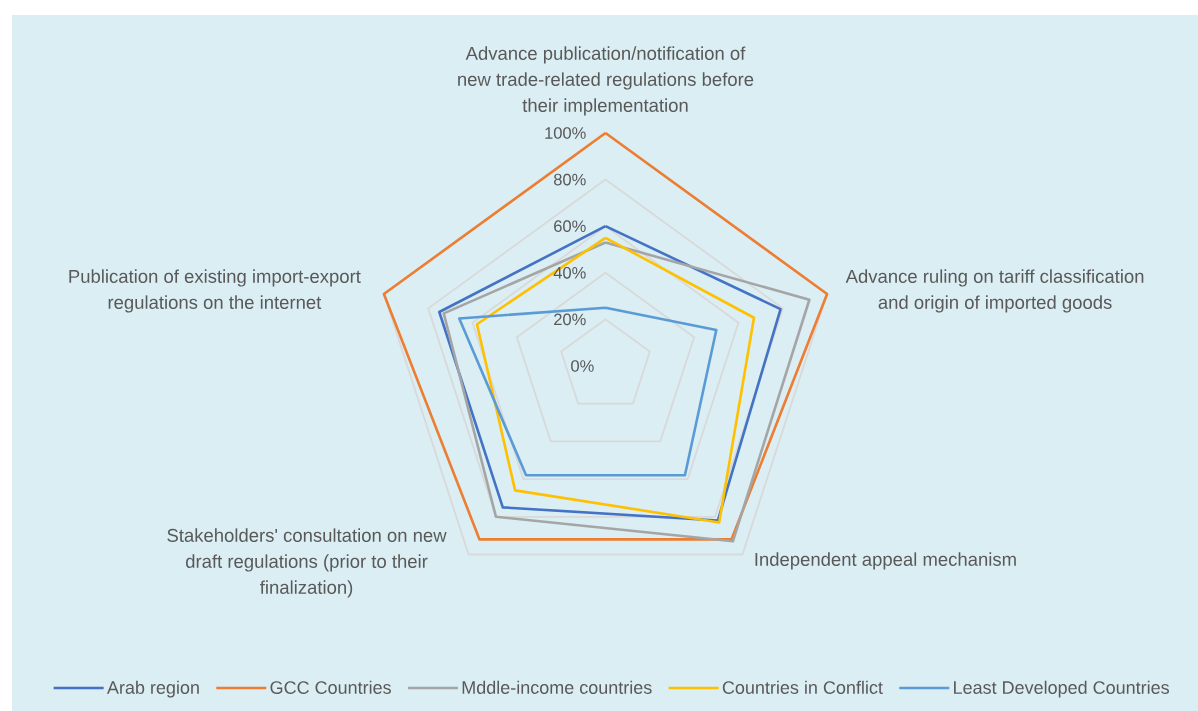 The image size is (1198, 711). What do you see at coordinates (606, 81) in the screenshot?
I see `spoke-label: Advance publication/notification of new trade-related regulations before their implementation` at bounding box center [606, 81].